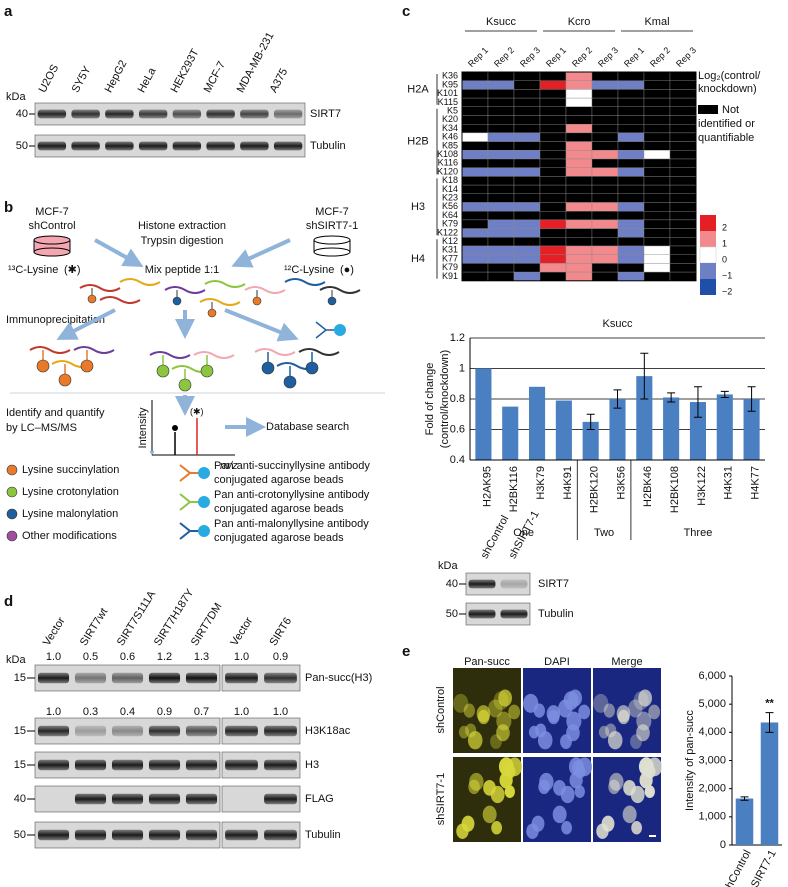 The width and height of the screenshot is (788, 887). I want to click on panel-letter: b, so click(8, 207).